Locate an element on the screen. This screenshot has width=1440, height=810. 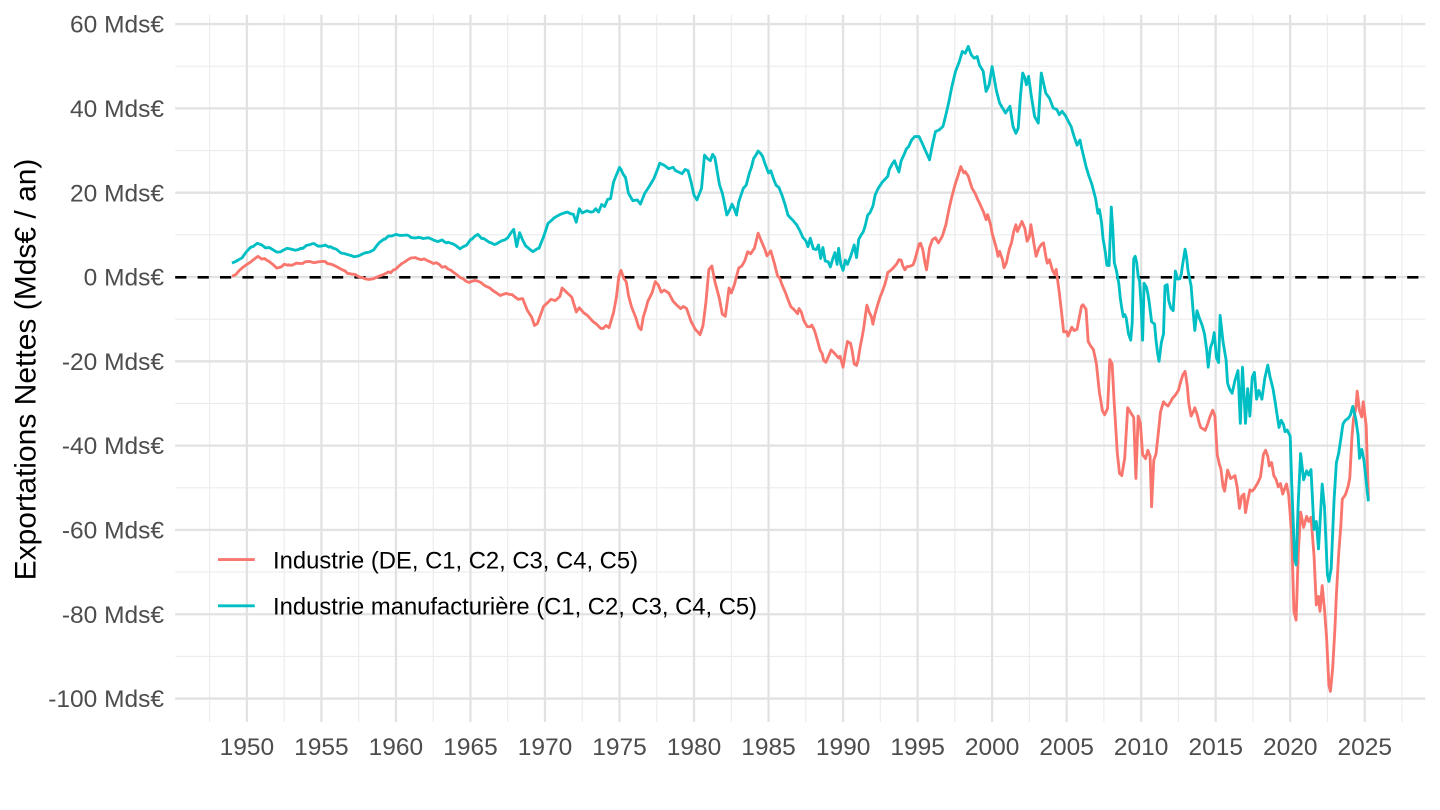
svg-text: 1995 is located at coordinates (917, 747).